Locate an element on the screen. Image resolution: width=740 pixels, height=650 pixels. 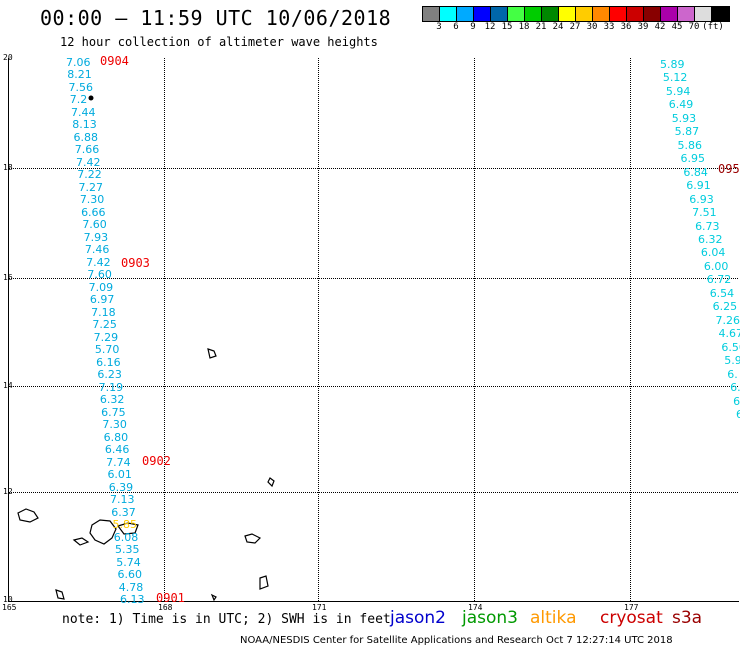
time-label-0904: 0904 is located at coordinates (114, 61).